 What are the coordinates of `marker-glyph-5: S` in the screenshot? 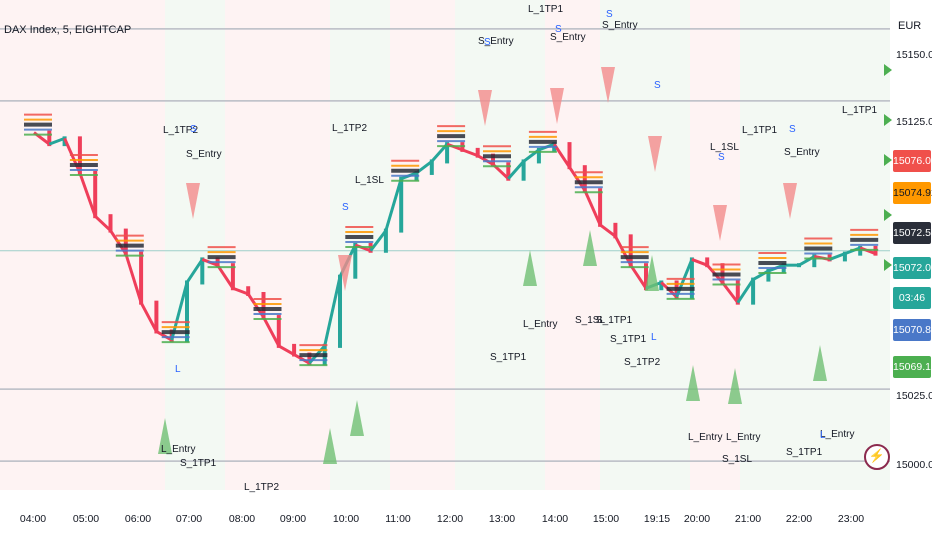 It's located at (345, 207).